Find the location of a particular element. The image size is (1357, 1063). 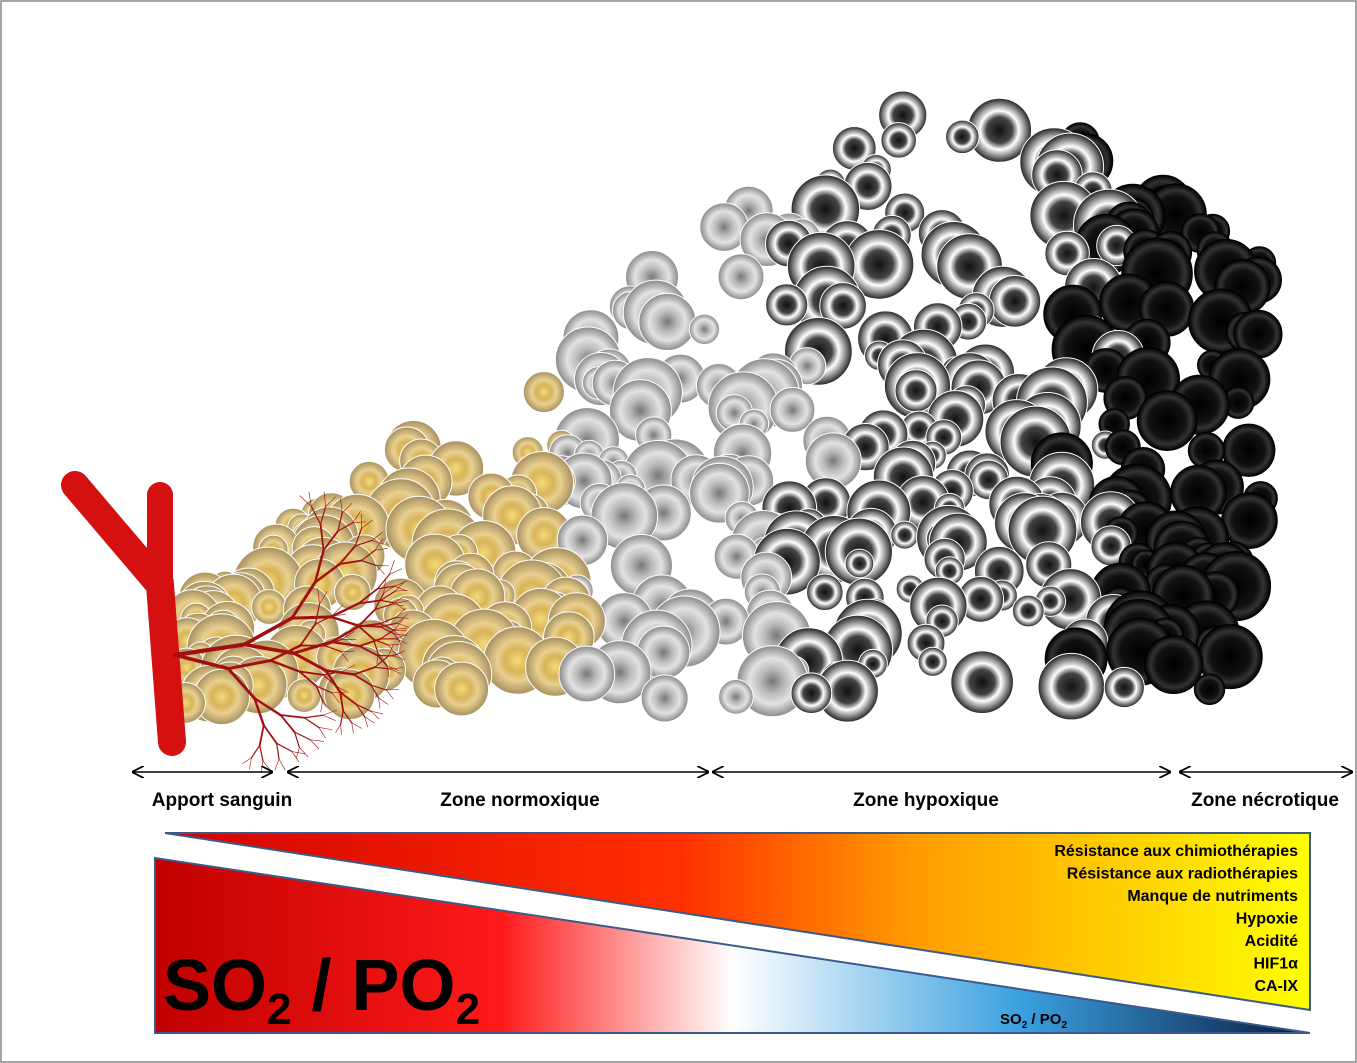

zone-label: Apport sanguin is located at coordinates (222, 800).